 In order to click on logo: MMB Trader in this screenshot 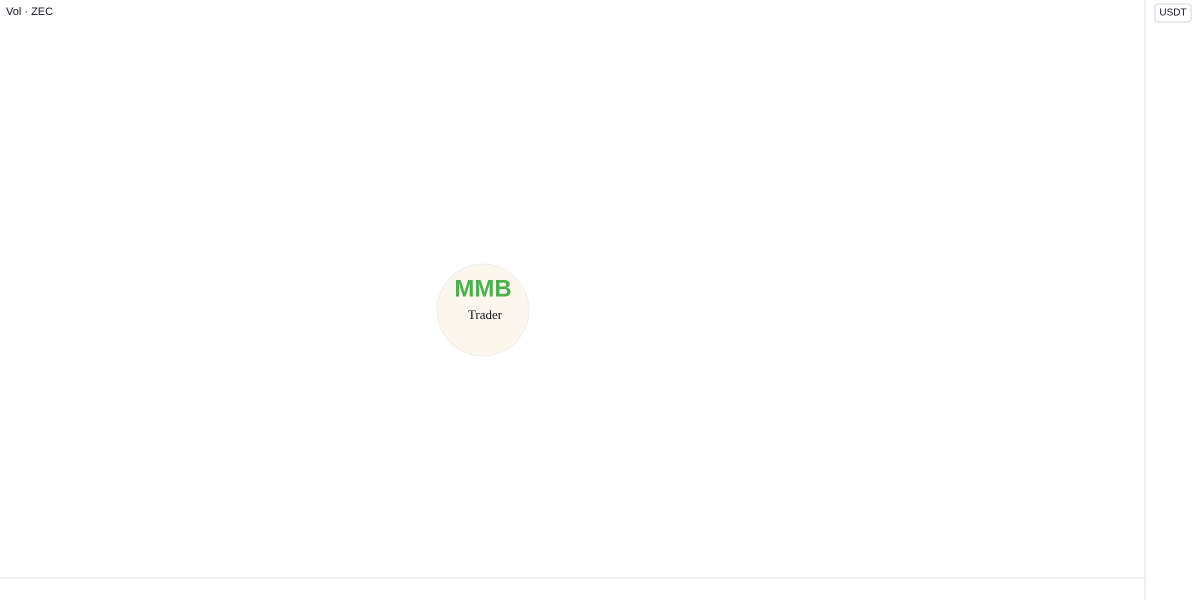, I will do `click(483, 310)`.